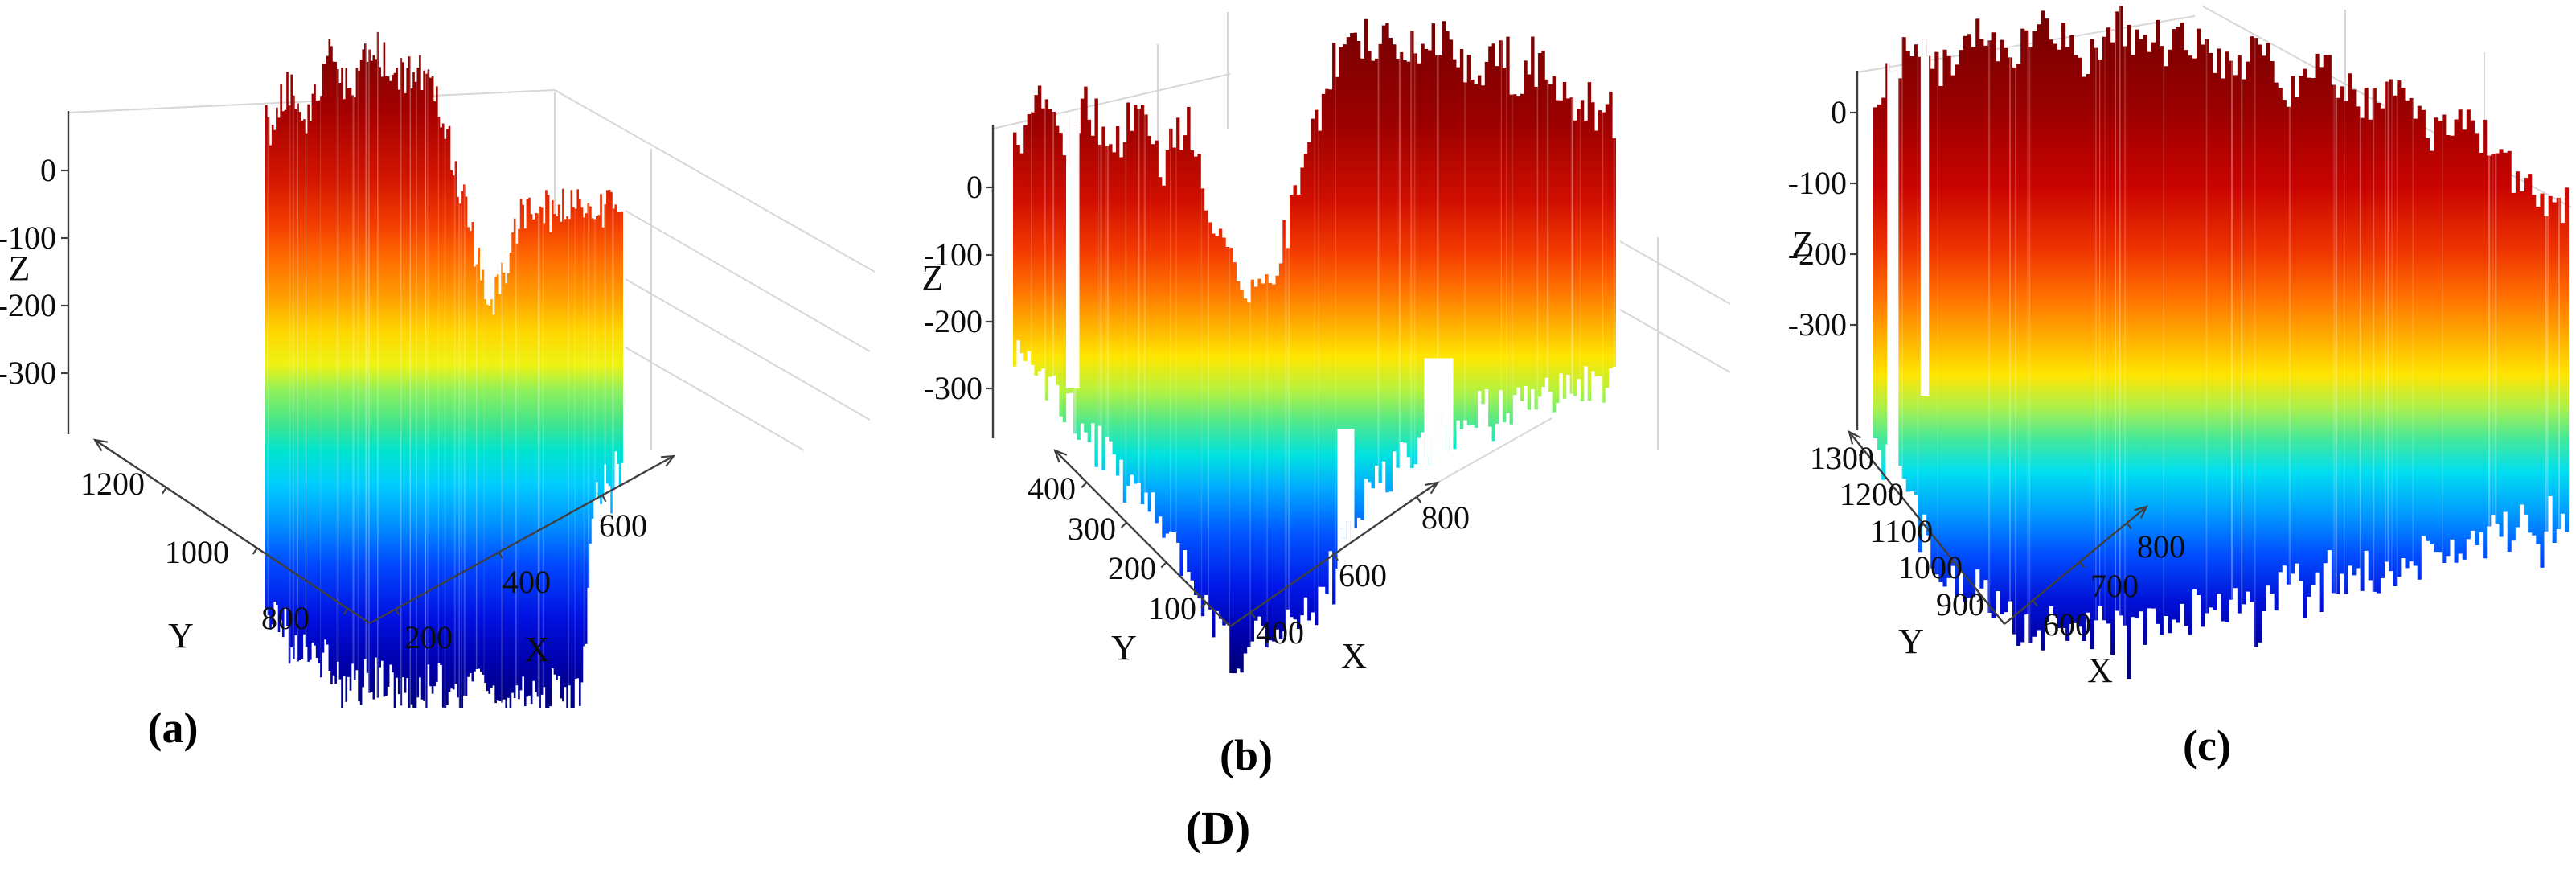 Image resolution: width=2576 pixels, height=875 pixels. Describe the element at coordinates (428, 637) in the screenshot. I see `x-tick-label: 200` at that location.